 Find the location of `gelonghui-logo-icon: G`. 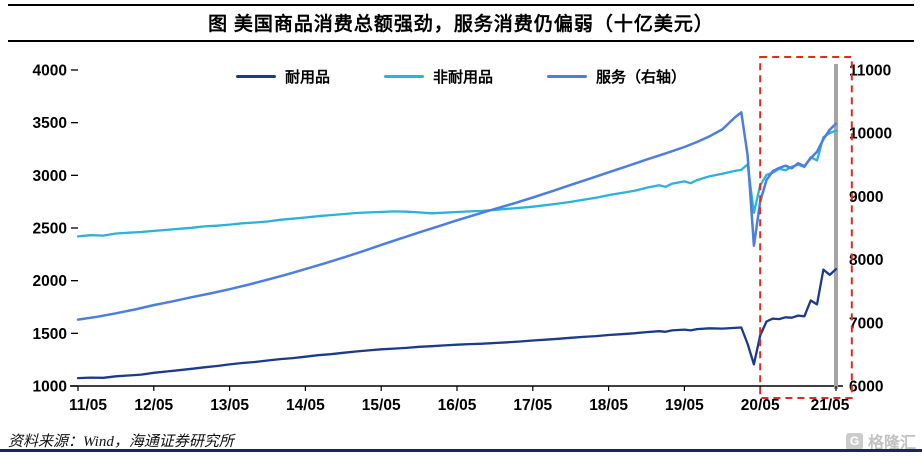

gelonghui-logo-icon: G is located at coordinates (854, 441).